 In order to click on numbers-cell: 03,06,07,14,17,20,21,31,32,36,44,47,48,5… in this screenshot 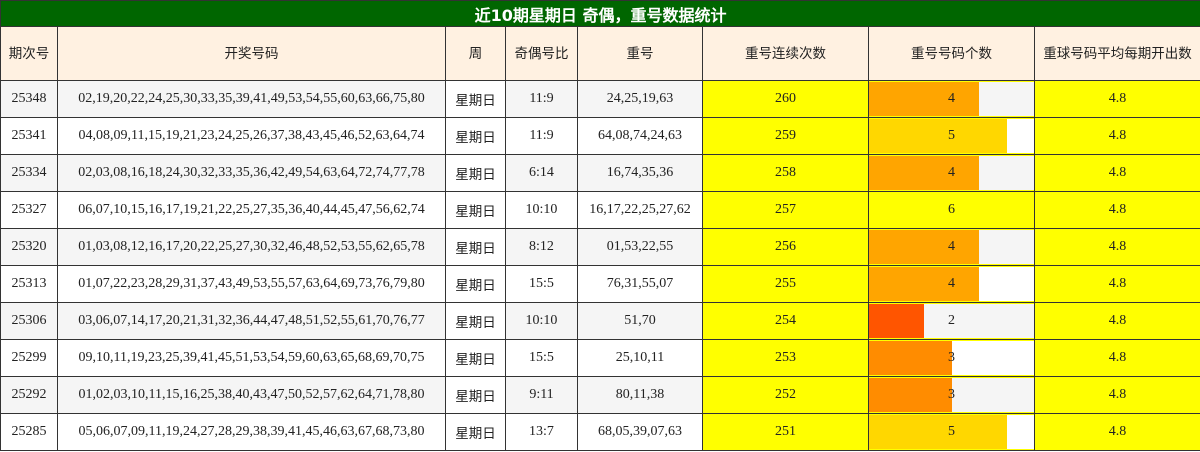, I will do `click(251, 321)`.